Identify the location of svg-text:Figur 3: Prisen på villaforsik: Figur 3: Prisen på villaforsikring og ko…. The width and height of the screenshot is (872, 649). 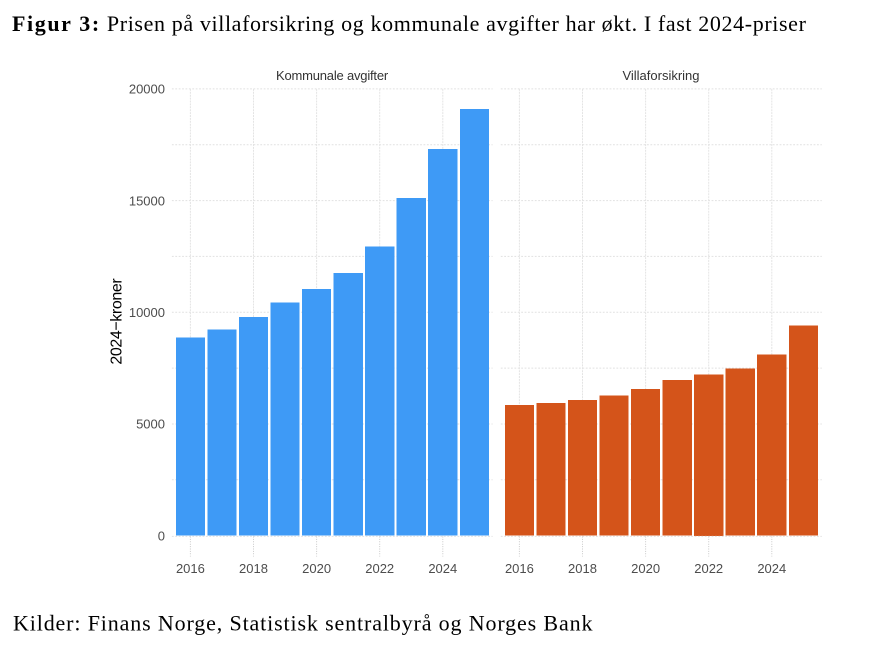
(409, 23).